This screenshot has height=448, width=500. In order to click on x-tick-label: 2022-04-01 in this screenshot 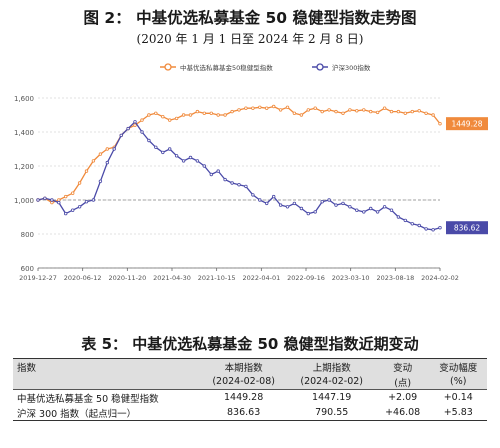, I will do `click(261, 278)`.